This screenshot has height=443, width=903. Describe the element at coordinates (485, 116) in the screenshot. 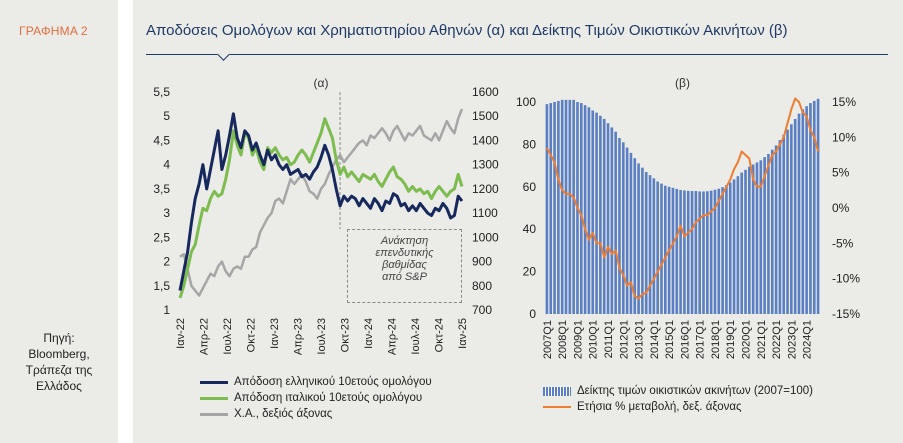

I see `y-right-tick-a: 1500` at that location.